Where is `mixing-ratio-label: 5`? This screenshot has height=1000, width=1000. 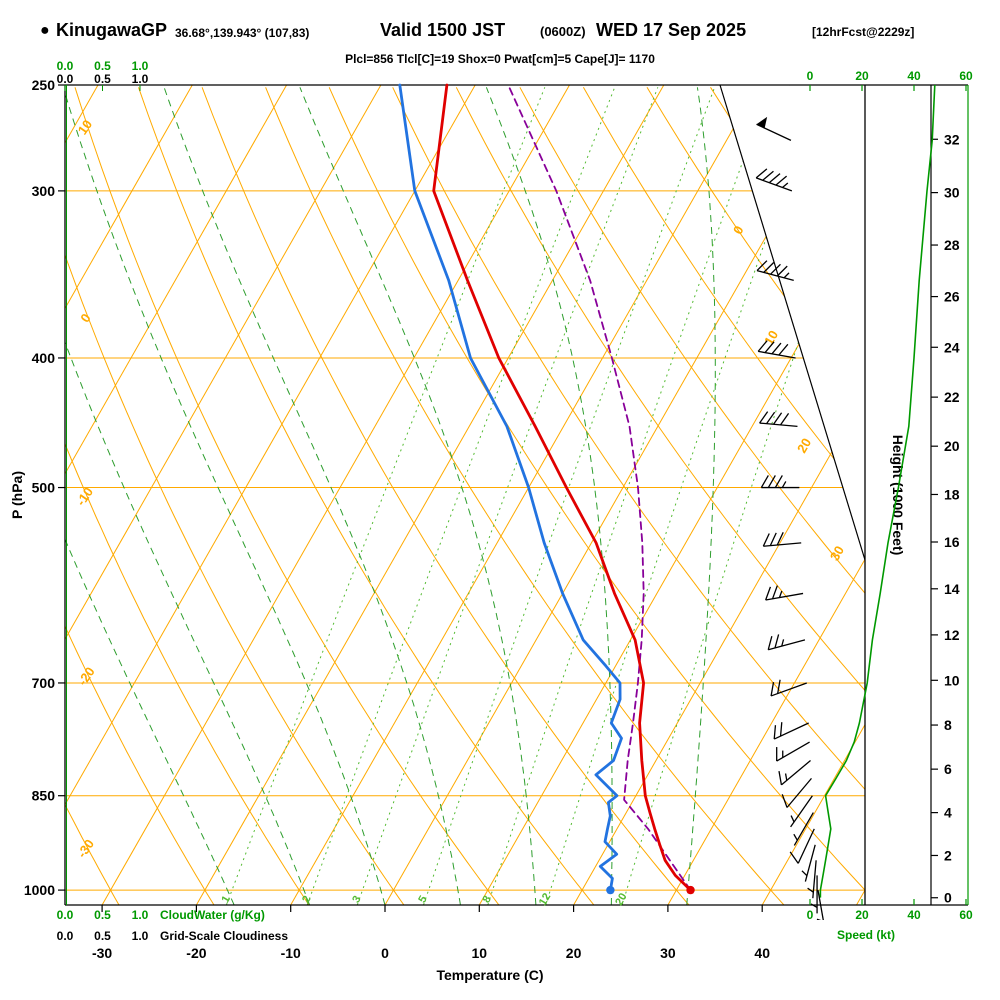 mixing-ratio-label: 5 is located at coordinates (422, 899).